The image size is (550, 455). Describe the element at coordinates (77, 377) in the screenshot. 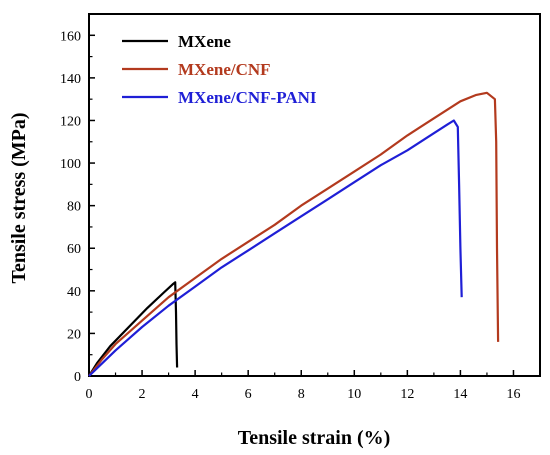

I see `y-tick-label: 0` at that location.